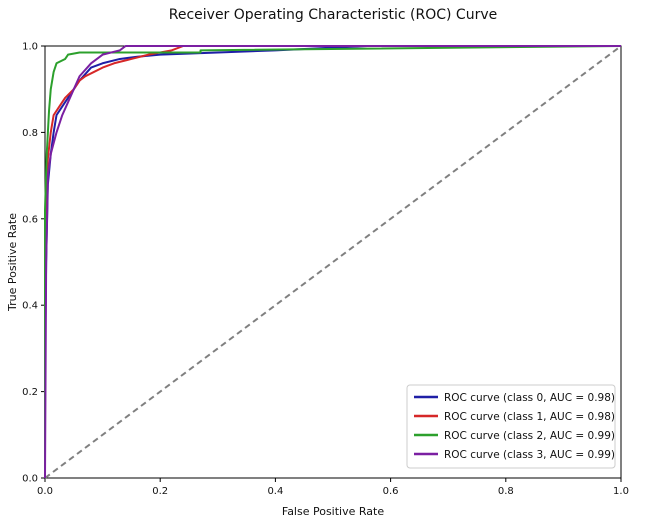  Describe the element at coordinates (621, 491) in the screenshot. I see `x-tick-label: 1.0` at that location.